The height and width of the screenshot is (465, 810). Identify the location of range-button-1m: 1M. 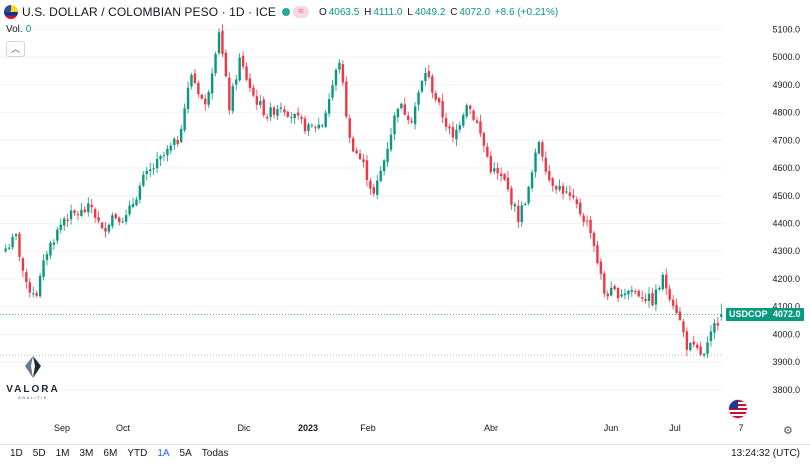
(62, 453).